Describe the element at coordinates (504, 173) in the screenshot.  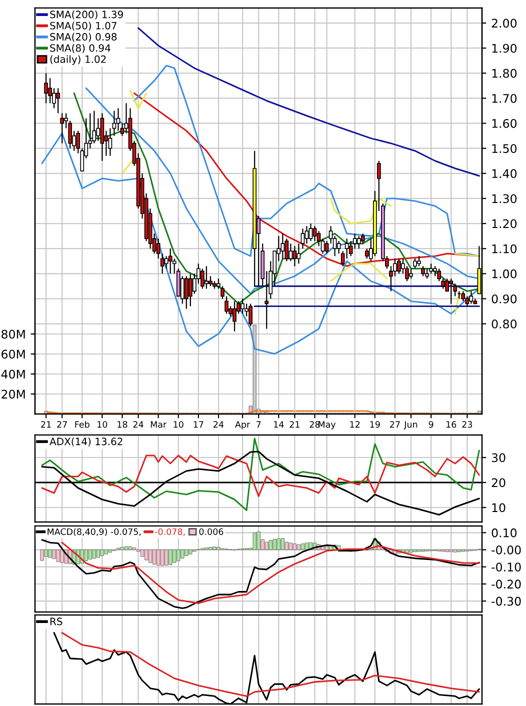
I see `y-tick-label: 1.40` at that location.